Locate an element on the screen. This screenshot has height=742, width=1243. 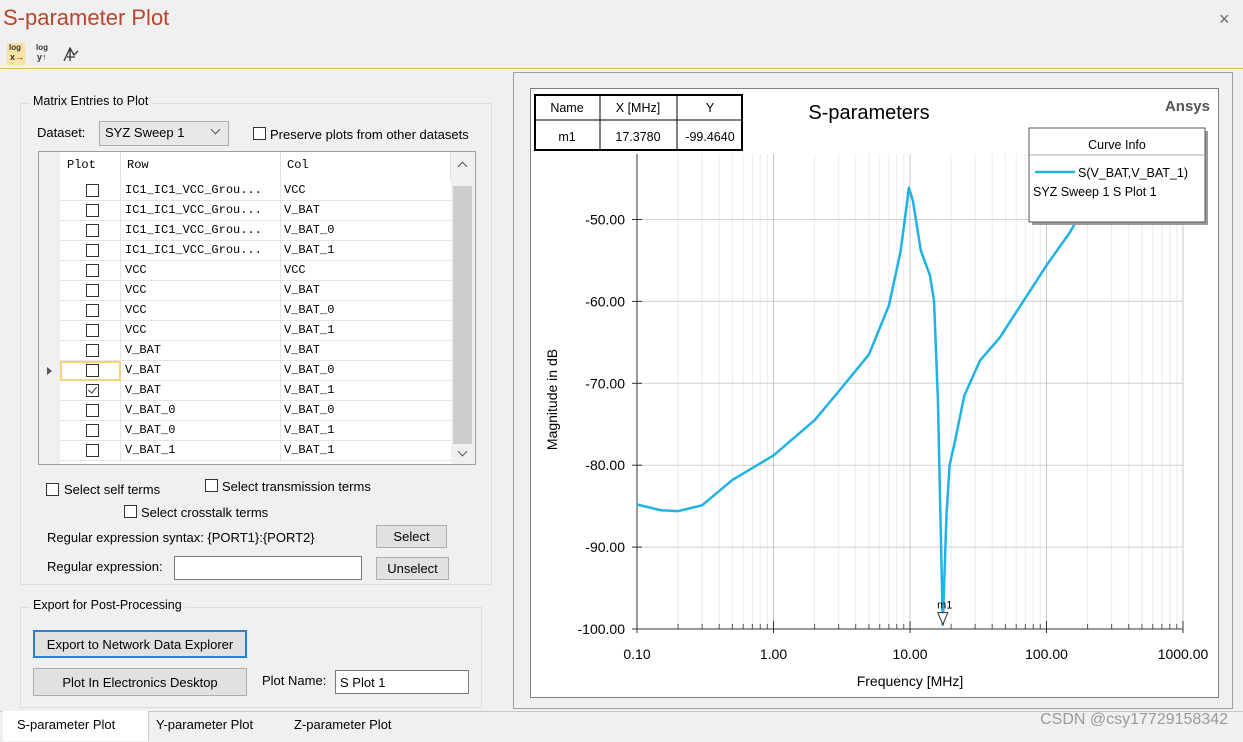
x-tick-label: 0.10 is located at coordinates (636, 654).